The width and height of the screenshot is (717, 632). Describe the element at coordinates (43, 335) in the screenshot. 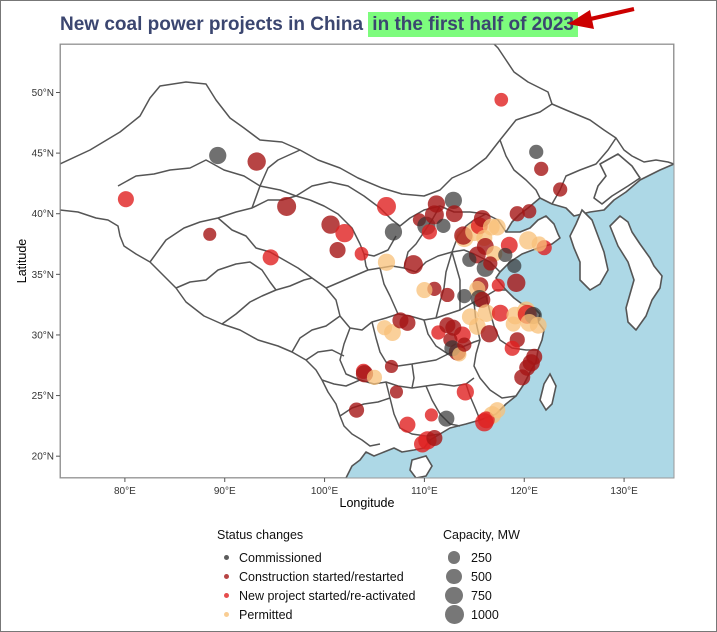

I see `y-tick-label: 30°N` at that location.